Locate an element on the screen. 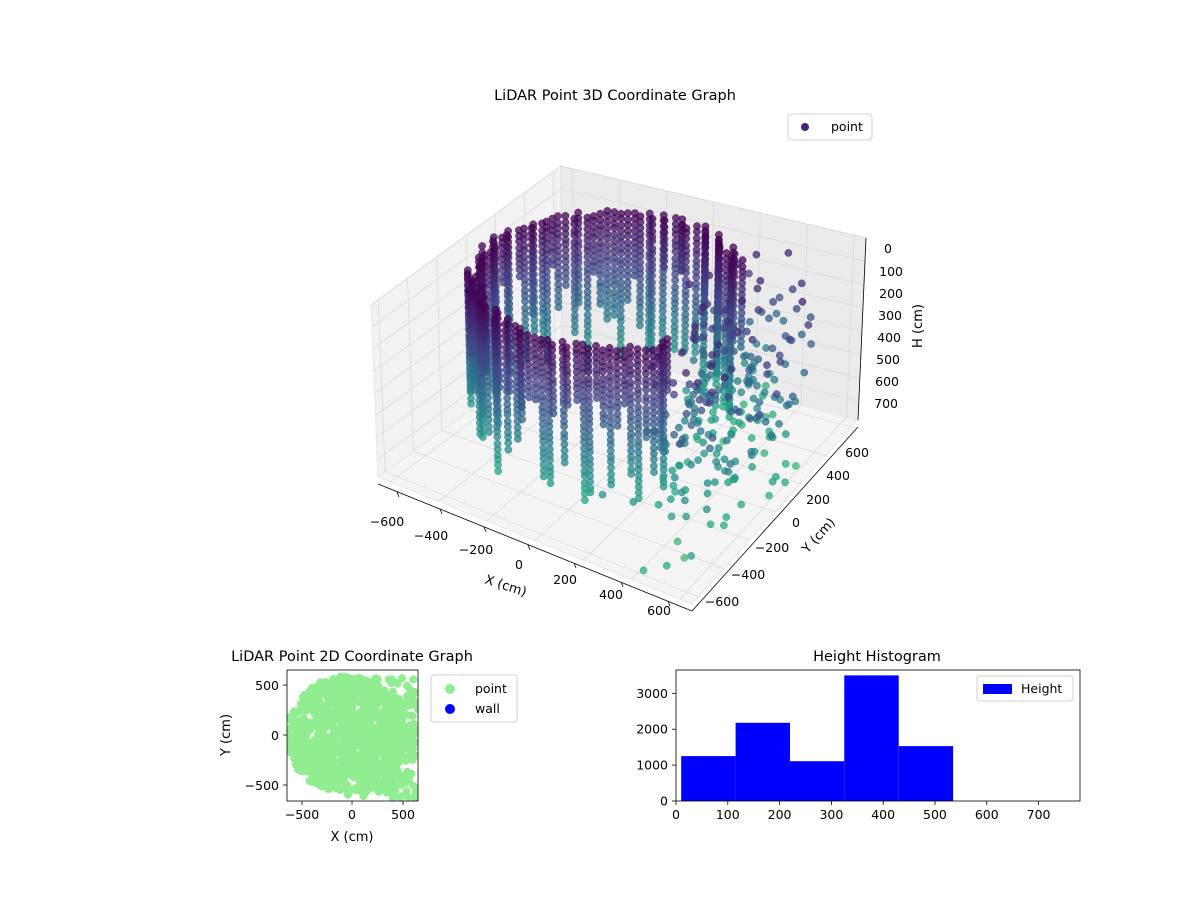 The width and height of the screenshot is (1200, 900). legend-label-height: Height is located at coordinates (1041, 688).